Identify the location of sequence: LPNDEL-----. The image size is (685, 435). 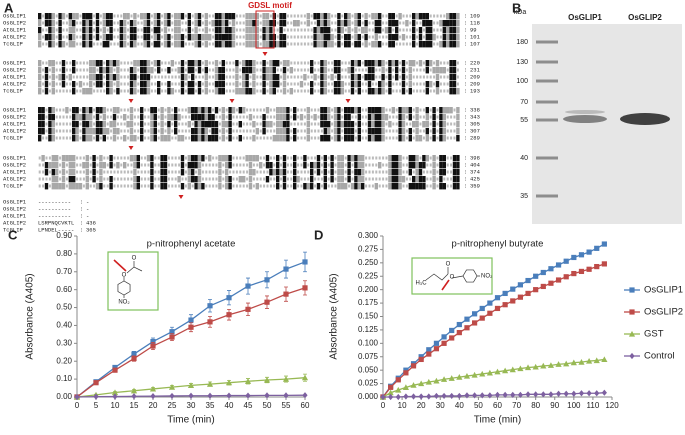
(56, 229).